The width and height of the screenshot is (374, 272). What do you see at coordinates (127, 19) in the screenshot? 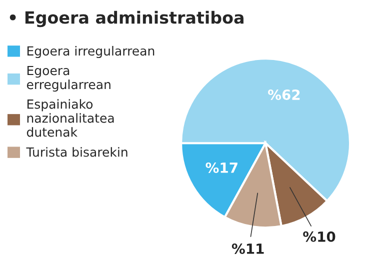
I see `chart-title: • Egoera administratiboa` at bounding box center [127, 19].